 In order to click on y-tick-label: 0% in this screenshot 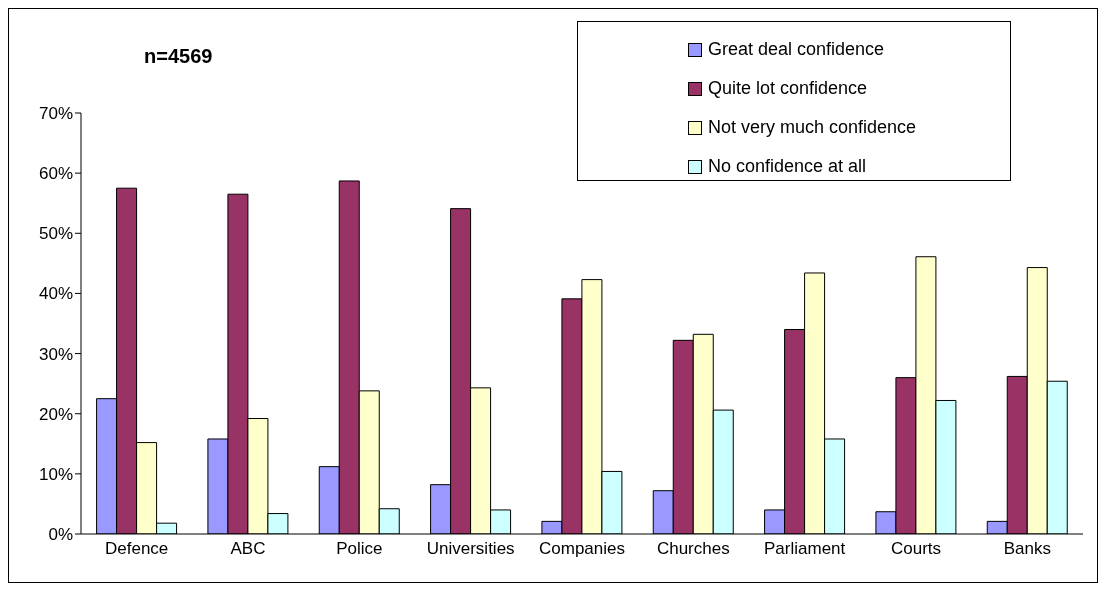, I will do `click(60, 535)`.